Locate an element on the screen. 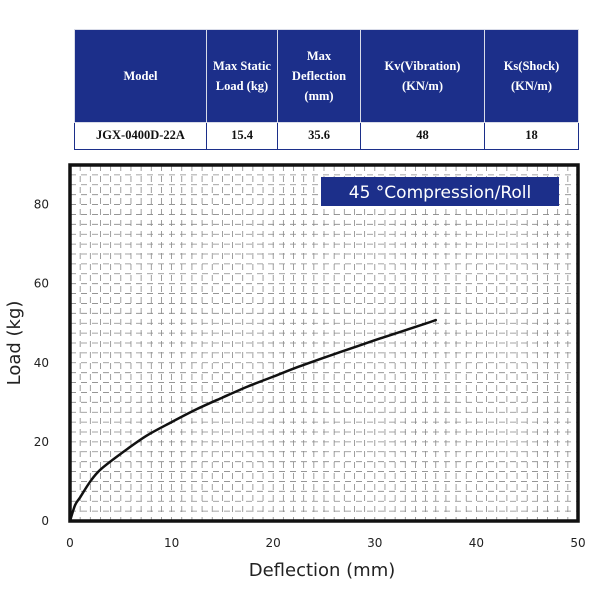  x-tick-label: 20 is located at coordinates (273, 543).